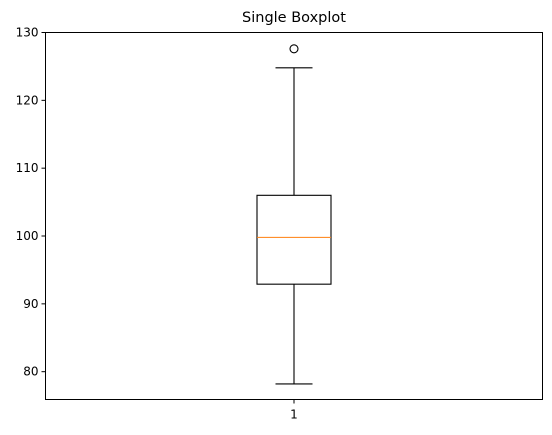  I want to click on chart-title: Single Boxplot, so click(294, 18).